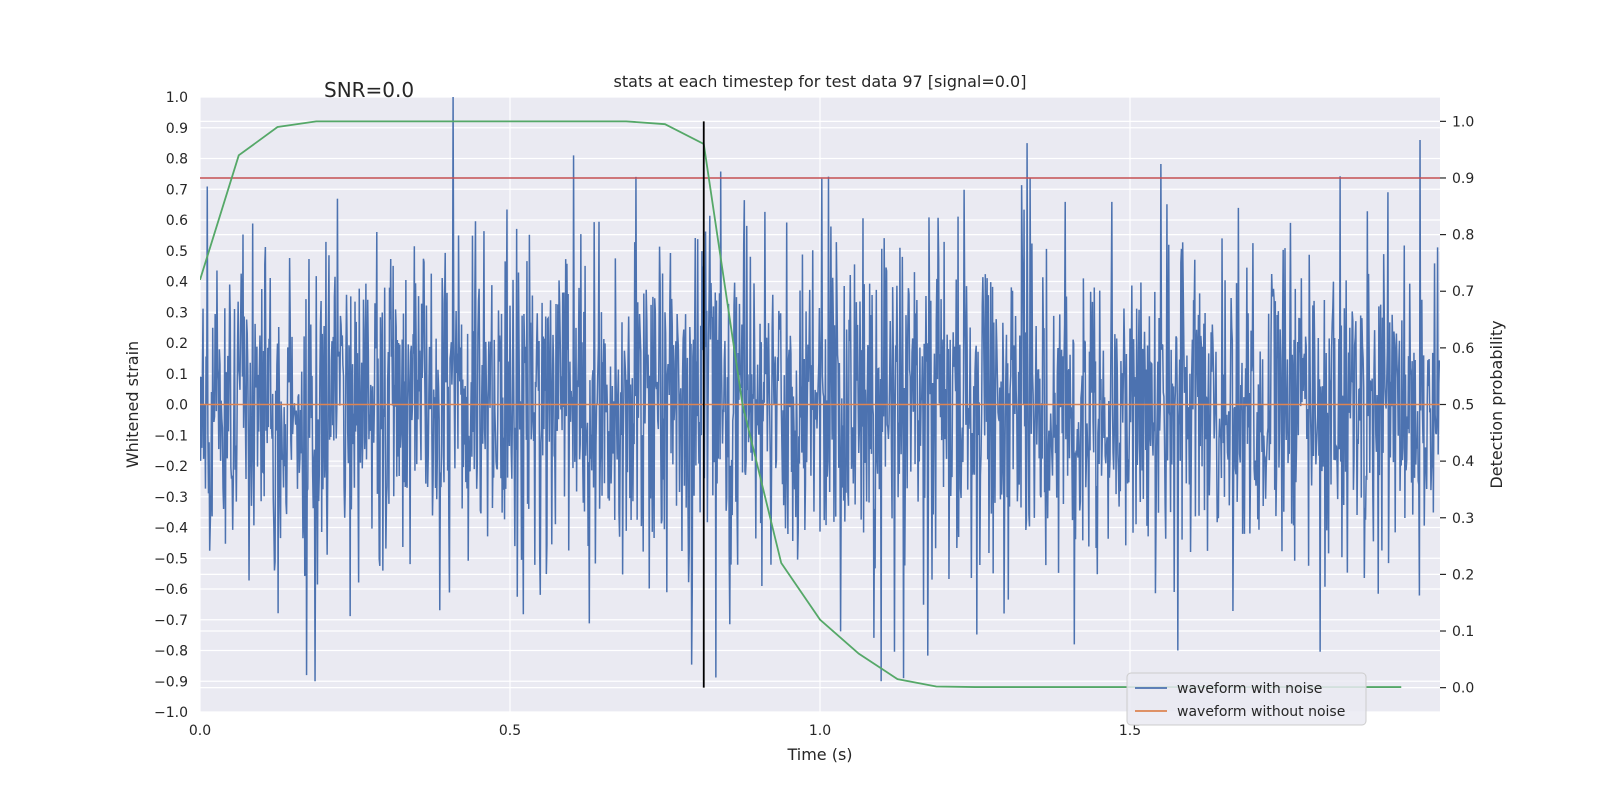 The image size is (1600, 800). Describe the element at coordinates (171, 467) in the screenshot. I see `y-tick-label: −0.2` at that location.